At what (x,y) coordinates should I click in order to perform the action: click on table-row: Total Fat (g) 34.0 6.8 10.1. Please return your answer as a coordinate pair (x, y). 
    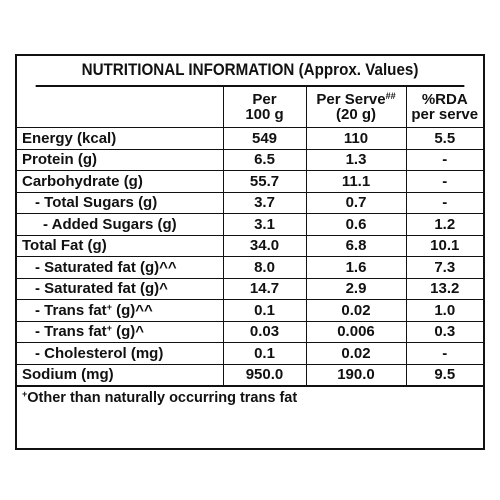
    Looking at the image, I should click on (250, 245).